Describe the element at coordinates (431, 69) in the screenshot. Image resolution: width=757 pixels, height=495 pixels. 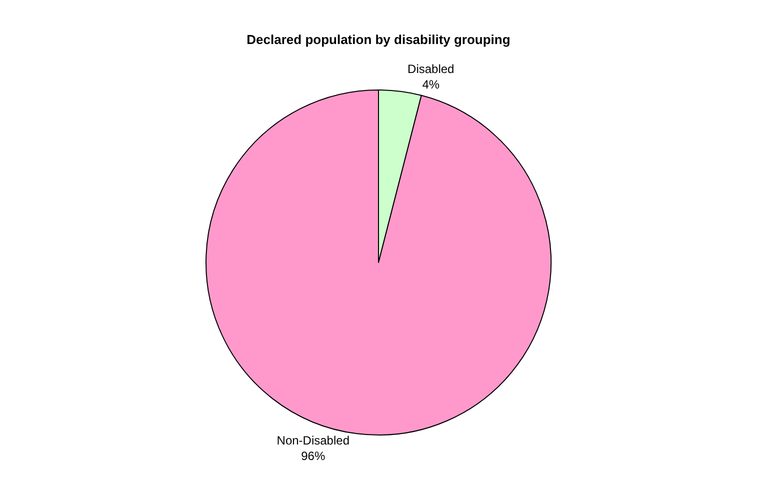
I see `slice-label: Disabled` at that location.